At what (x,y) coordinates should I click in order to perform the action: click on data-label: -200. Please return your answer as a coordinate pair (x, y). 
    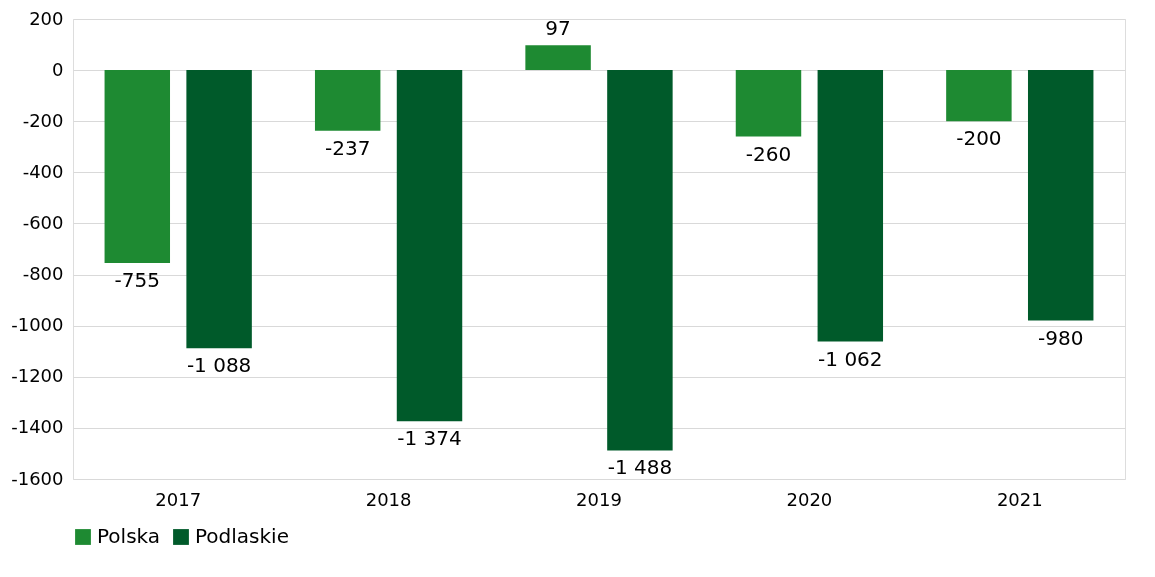
    Looking at the image, I should click on (979, 138).